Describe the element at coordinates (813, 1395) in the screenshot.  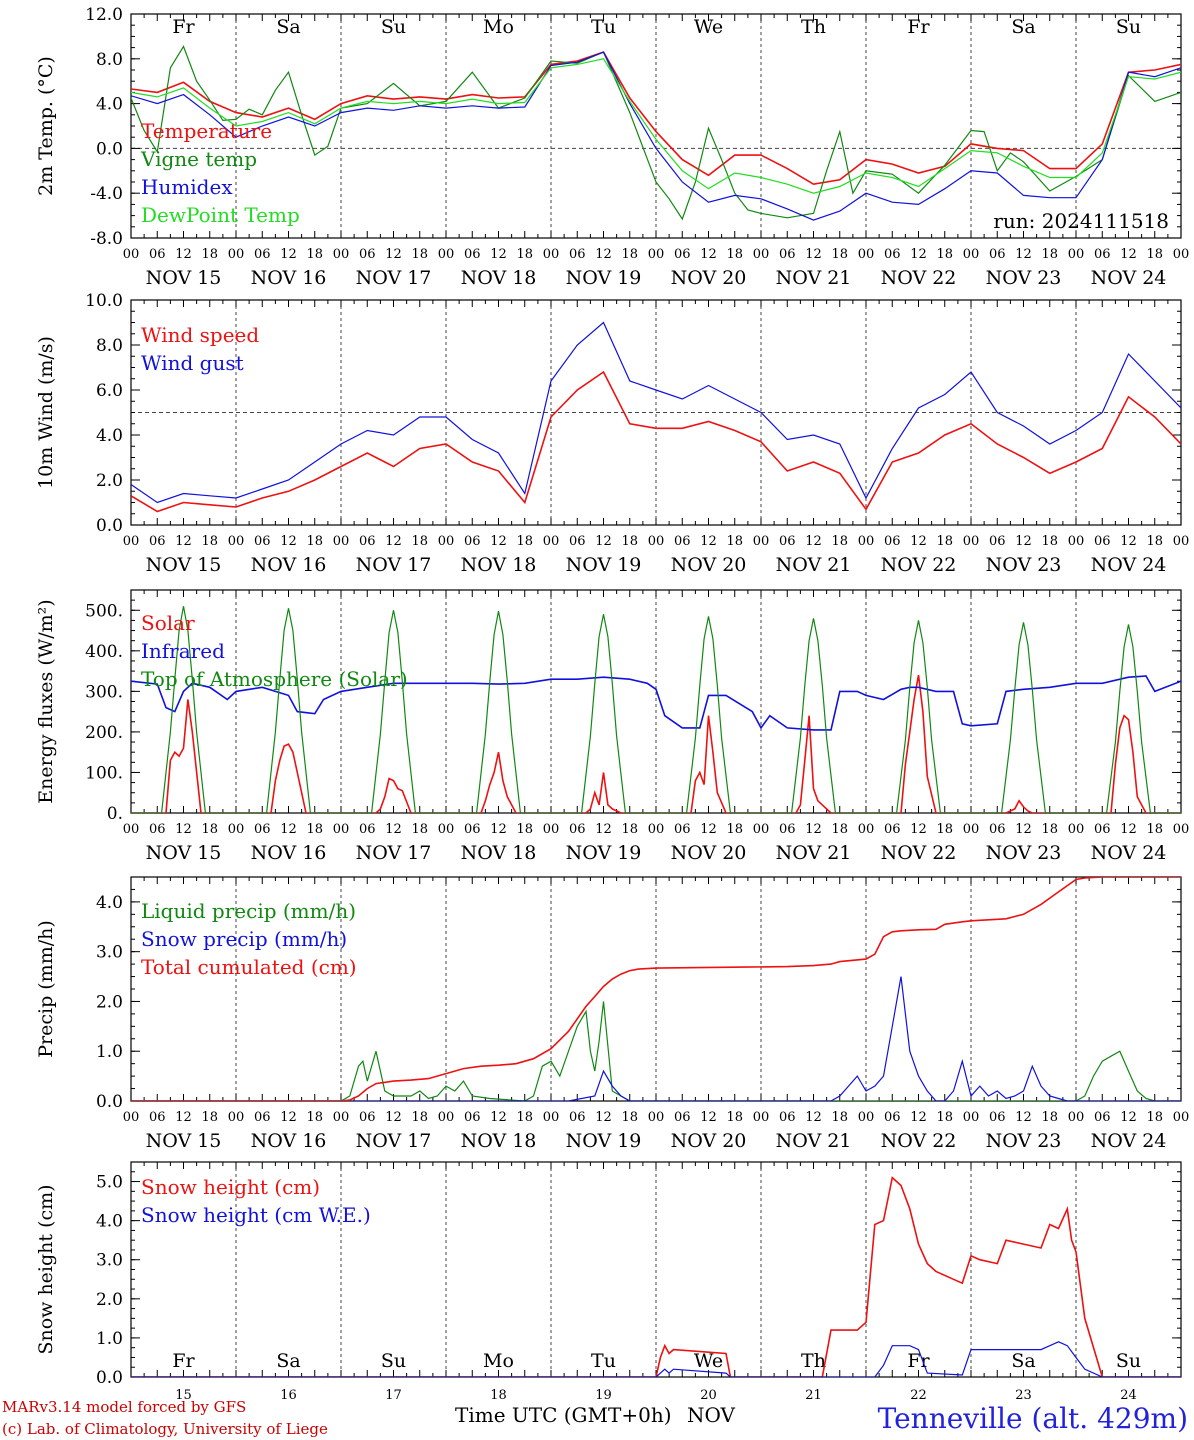
I see `day-number-label: 21` at that location.